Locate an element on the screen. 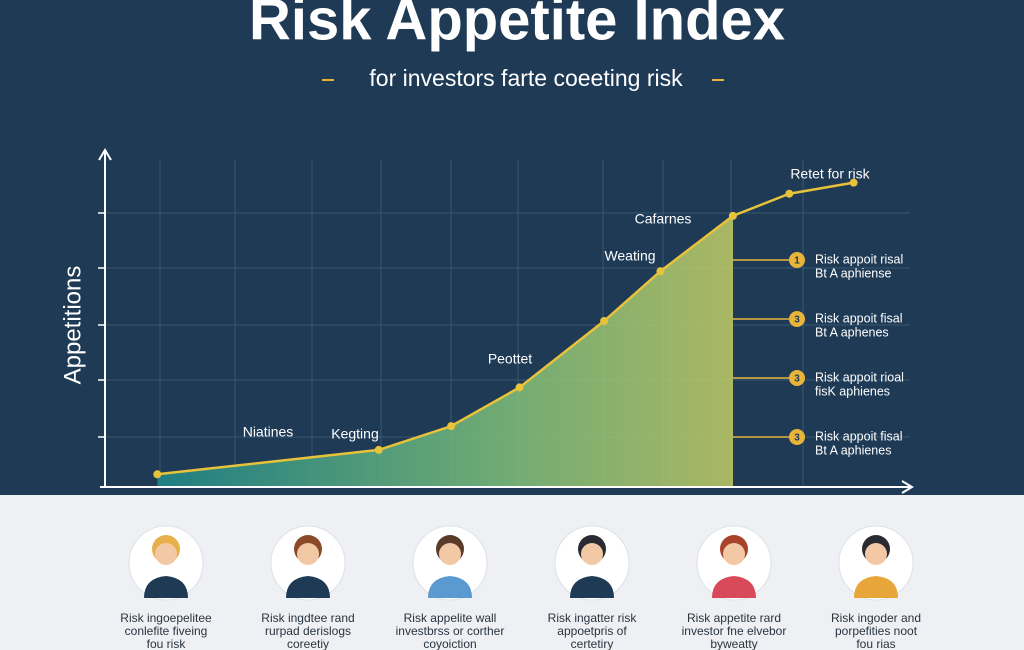 The image size is (1024, 650). x-arrow is located at coordinates (907, 487).